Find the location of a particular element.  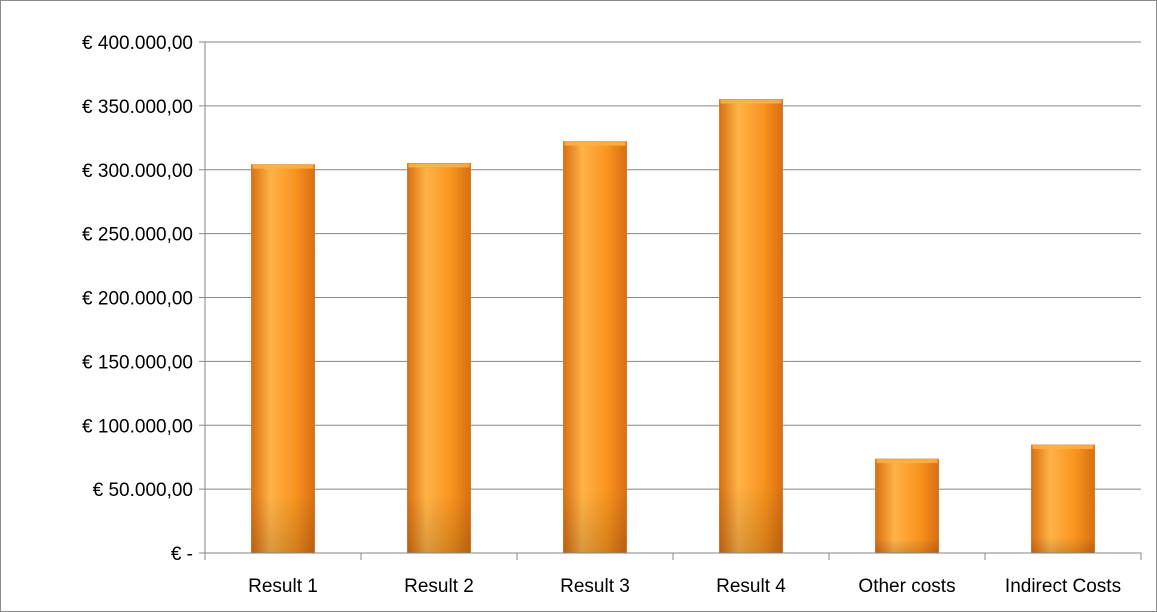

y-tick-label: € 250.000,00 is located at coordinates (137, 235).